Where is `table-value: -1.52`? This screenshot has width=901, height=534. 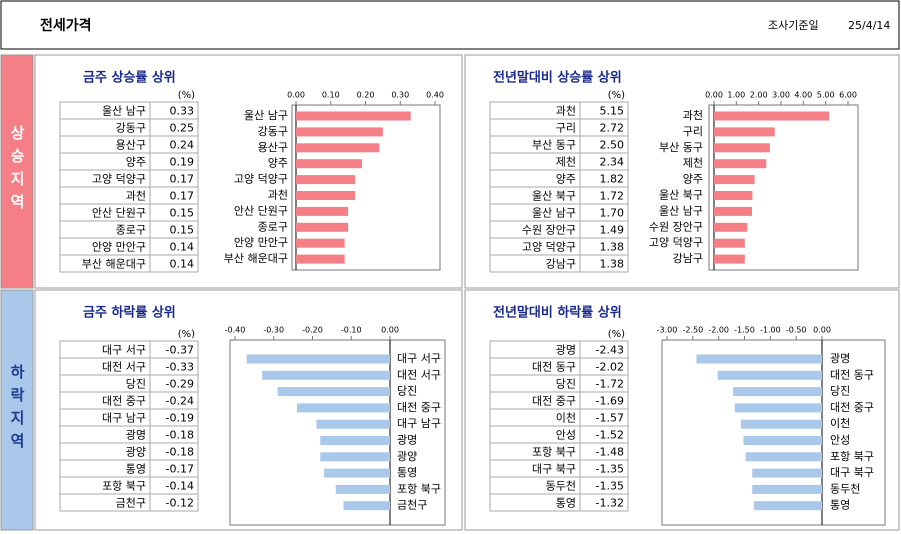 table-value: -1.52 is located at coordinates (610, 435).